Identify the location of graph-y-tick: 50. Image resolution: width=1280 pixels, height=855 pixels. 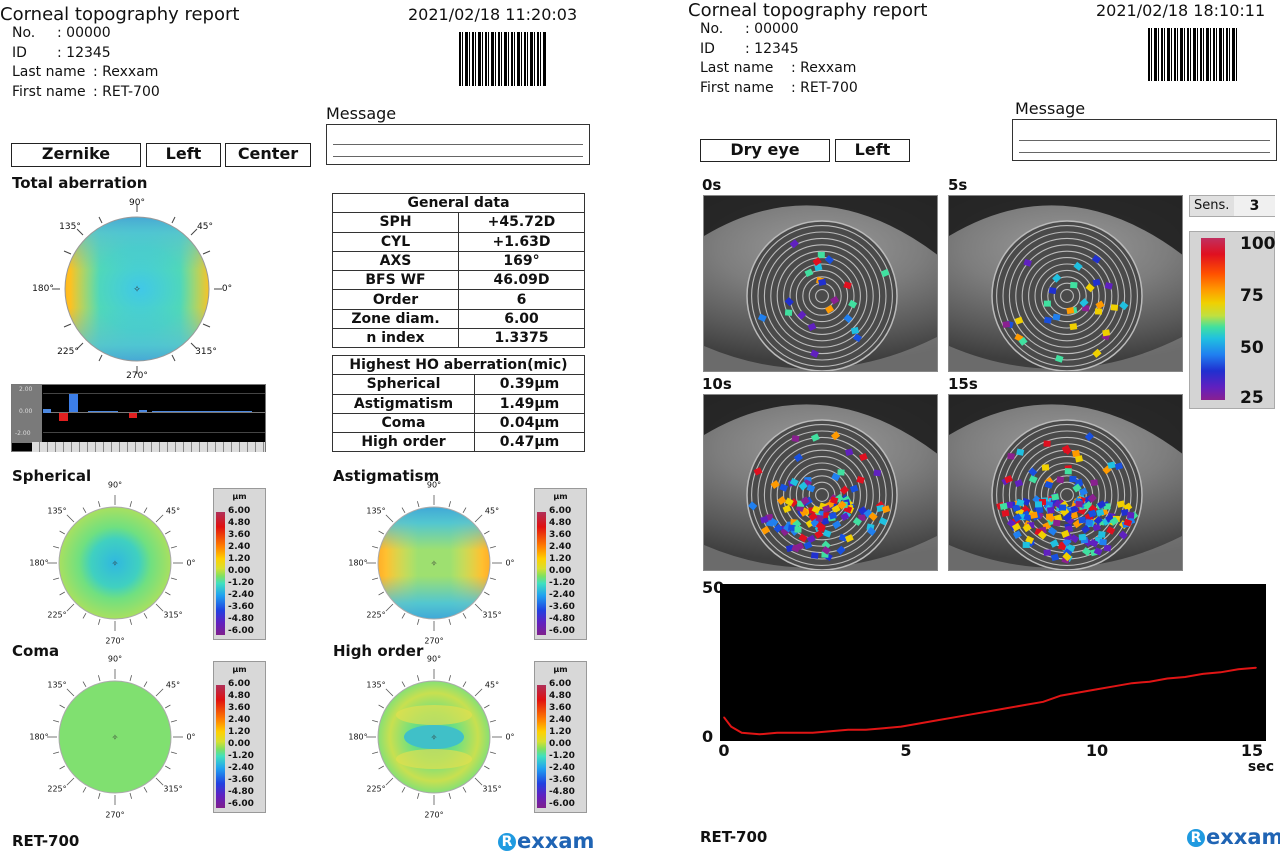
(713, 587).